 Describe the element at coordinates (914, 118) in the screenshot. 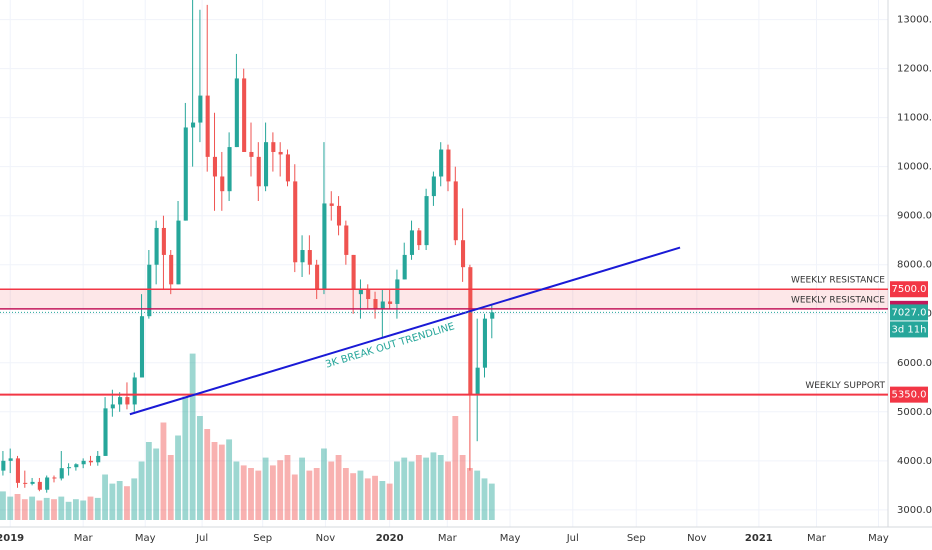

I see `y-tick-label: 11000.0` at that location.